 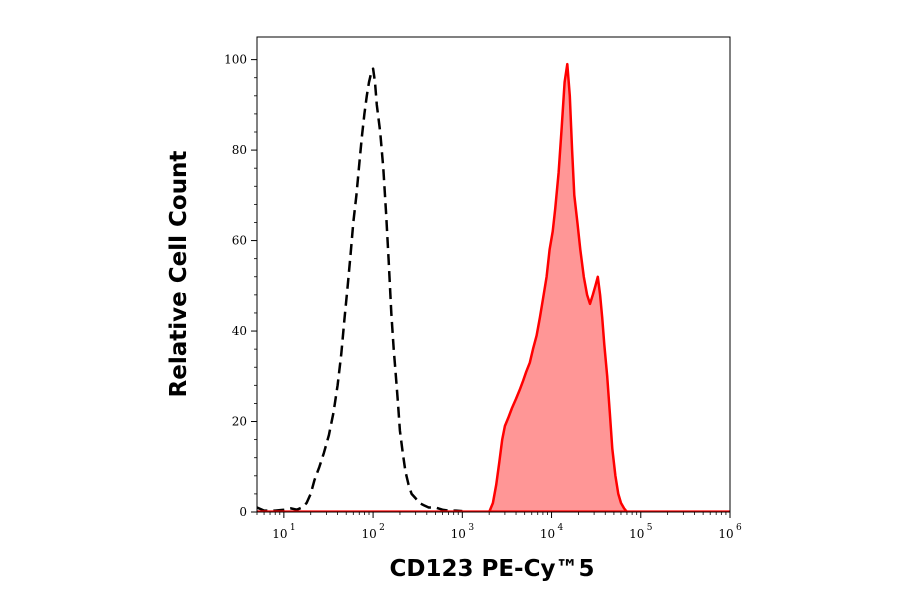 What do you see at coordinates (179, 274) in the screenshot?
I see `y-axis-title: Relative Cell Count` at bounding box center [179, 274].